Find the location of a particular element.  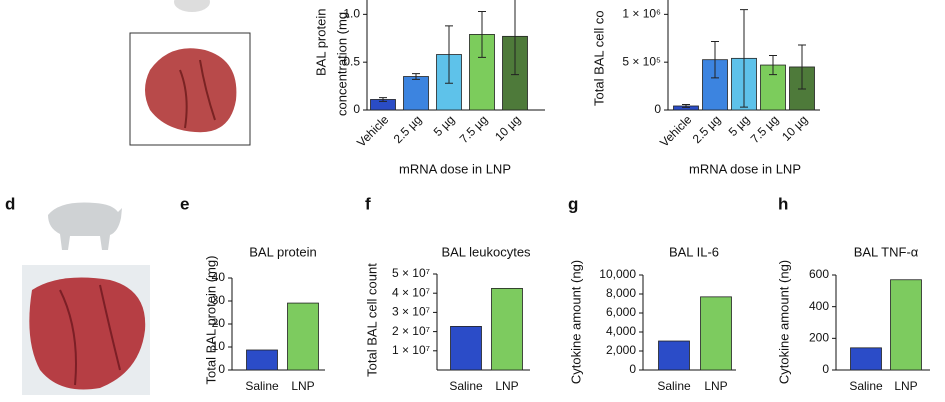

y-tick-label: 10 is located at coordinates (219, 346).